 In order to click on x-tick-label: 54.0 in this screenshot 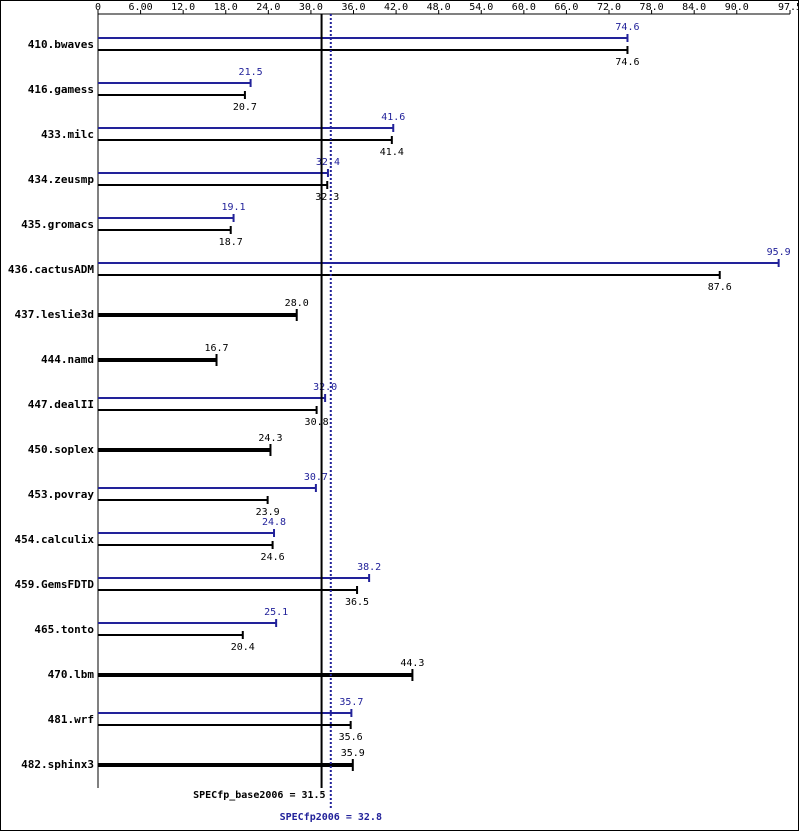, I will do `click(481, 7)`.